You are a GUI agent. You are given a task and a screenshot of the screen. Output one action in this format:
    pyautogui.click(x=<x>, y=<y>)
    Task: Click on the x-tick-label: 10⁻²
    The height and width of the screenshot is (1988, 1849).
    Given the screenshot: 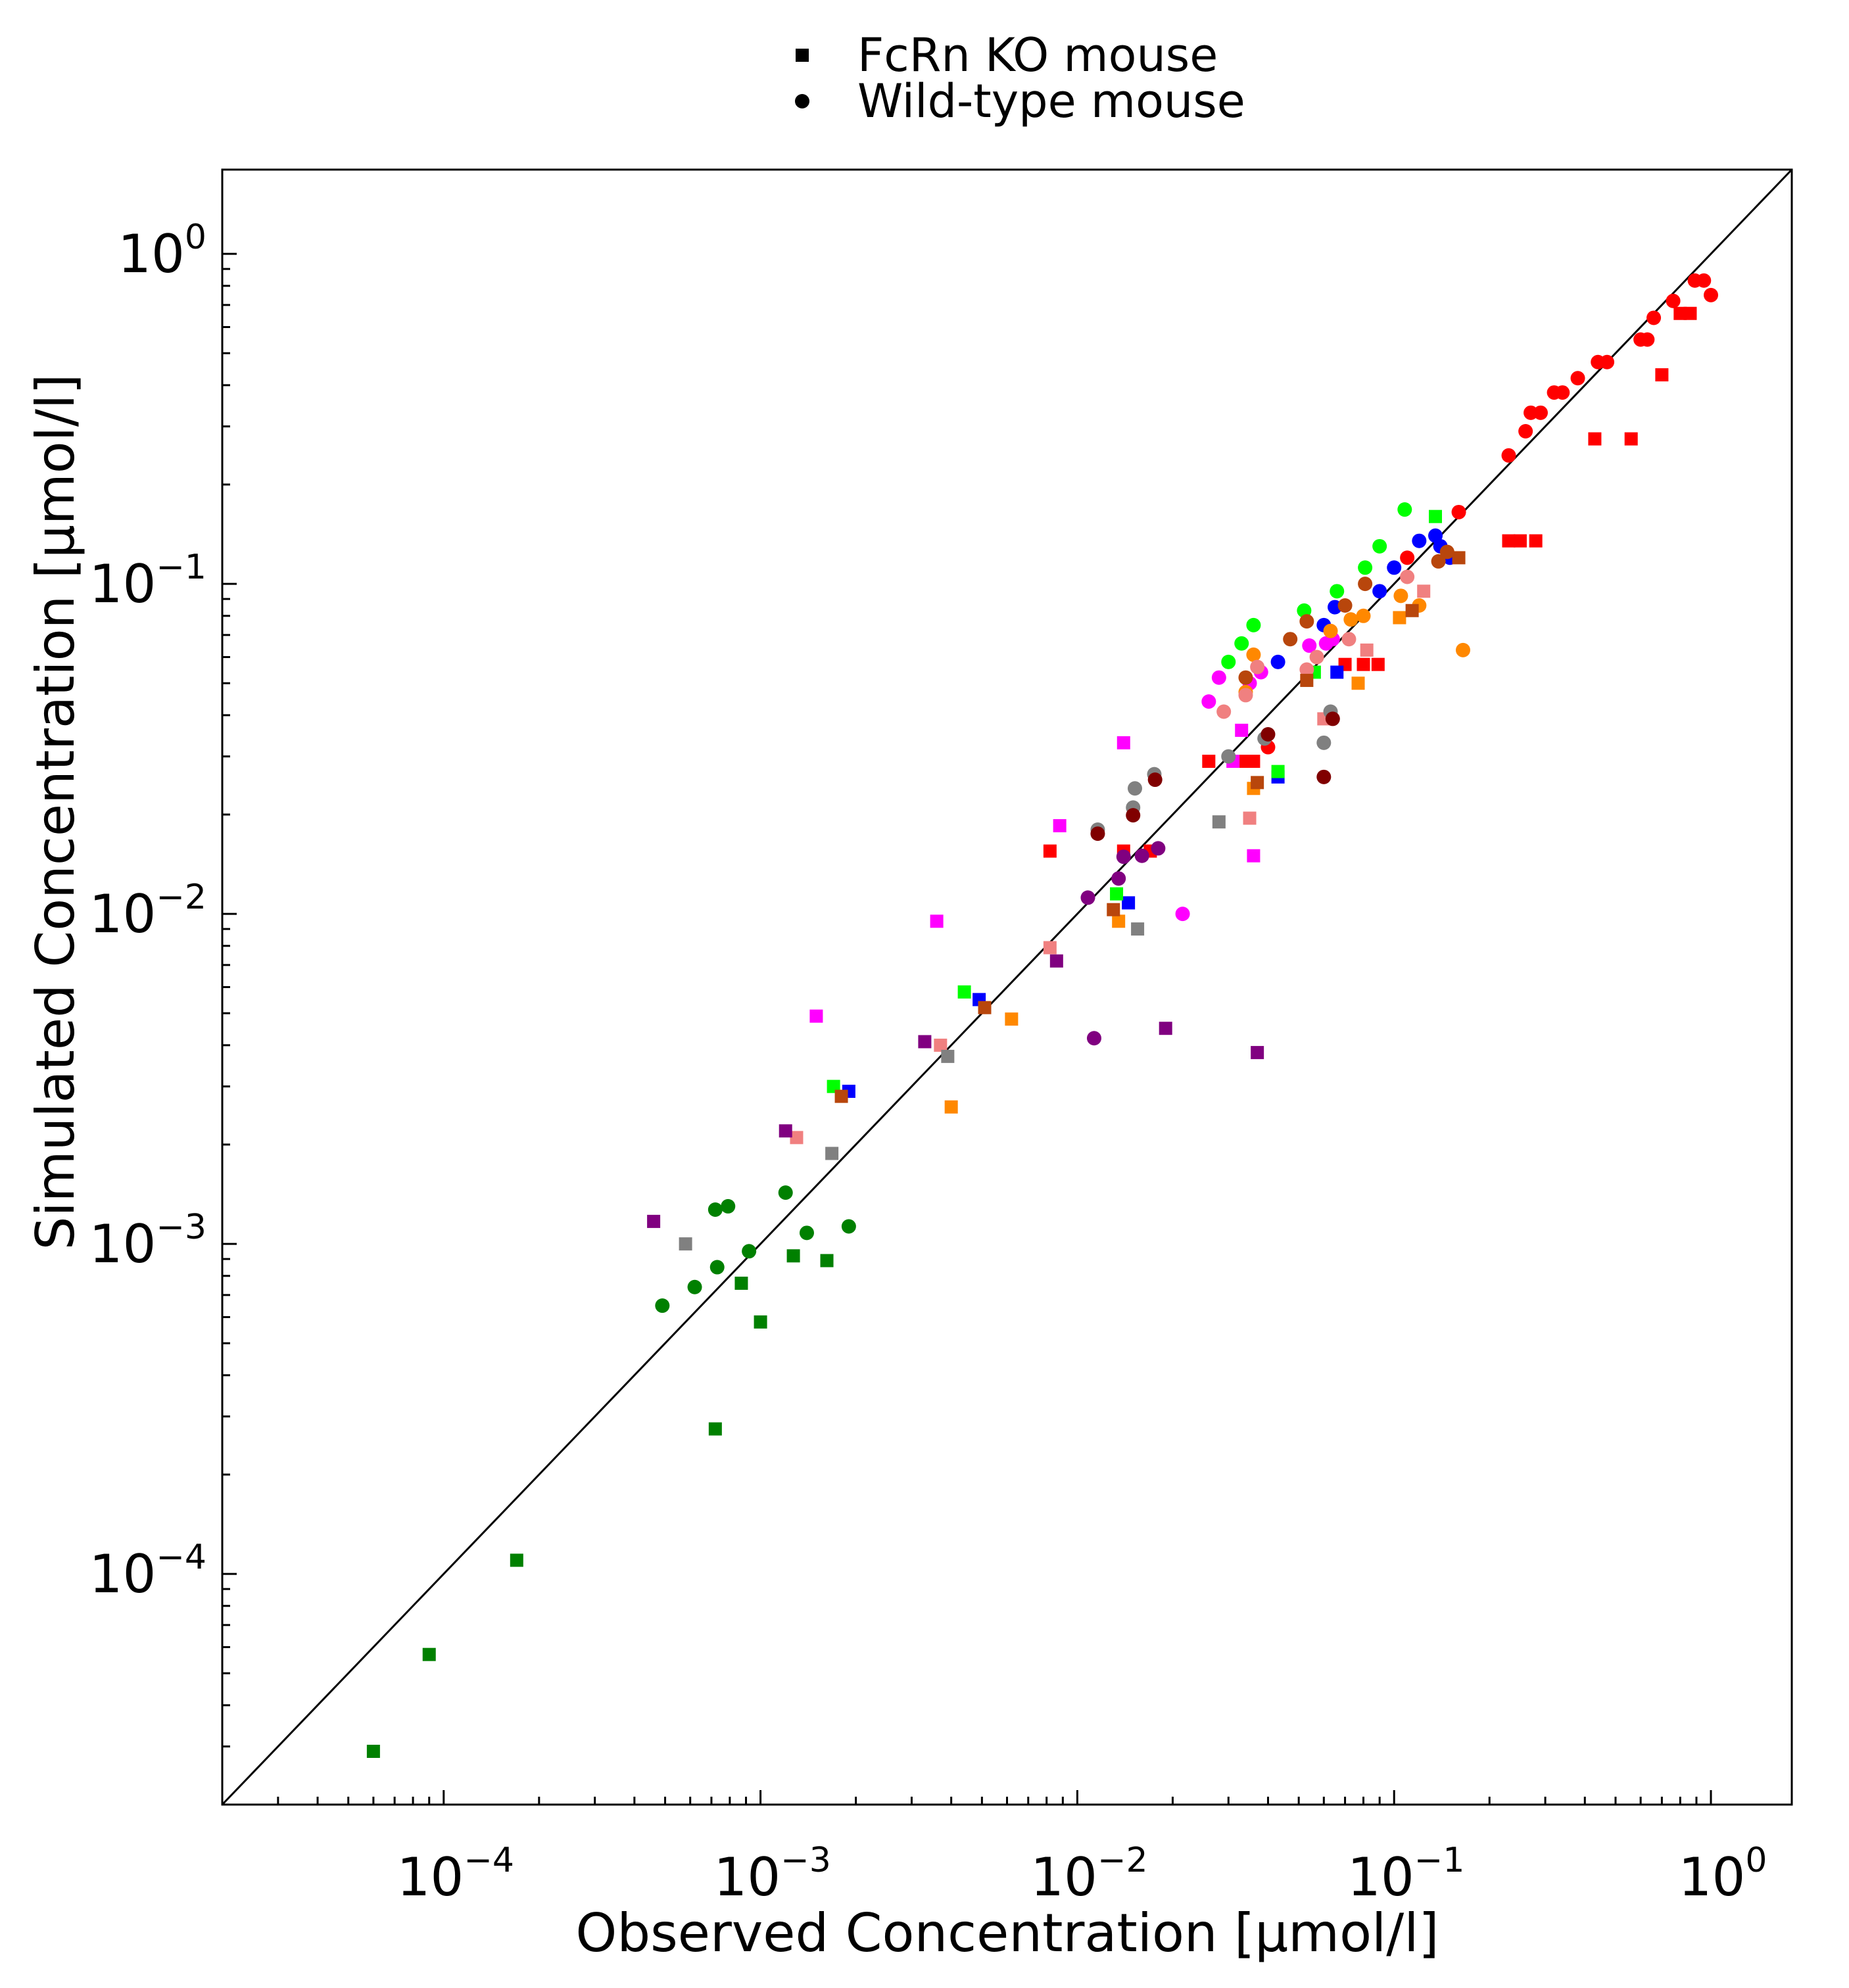 What is the action you would take?
    pyautogui.click(x=1088, y=1874)
    